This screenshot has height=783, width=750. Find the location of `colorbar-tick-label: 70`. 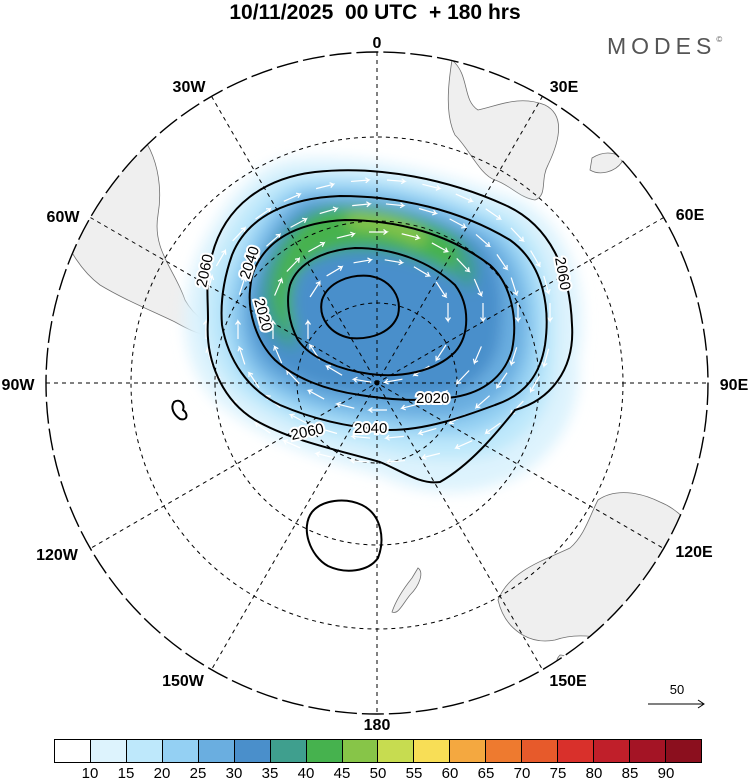

colorbar-tick-label: 70 is located at coordinates (522, 773).